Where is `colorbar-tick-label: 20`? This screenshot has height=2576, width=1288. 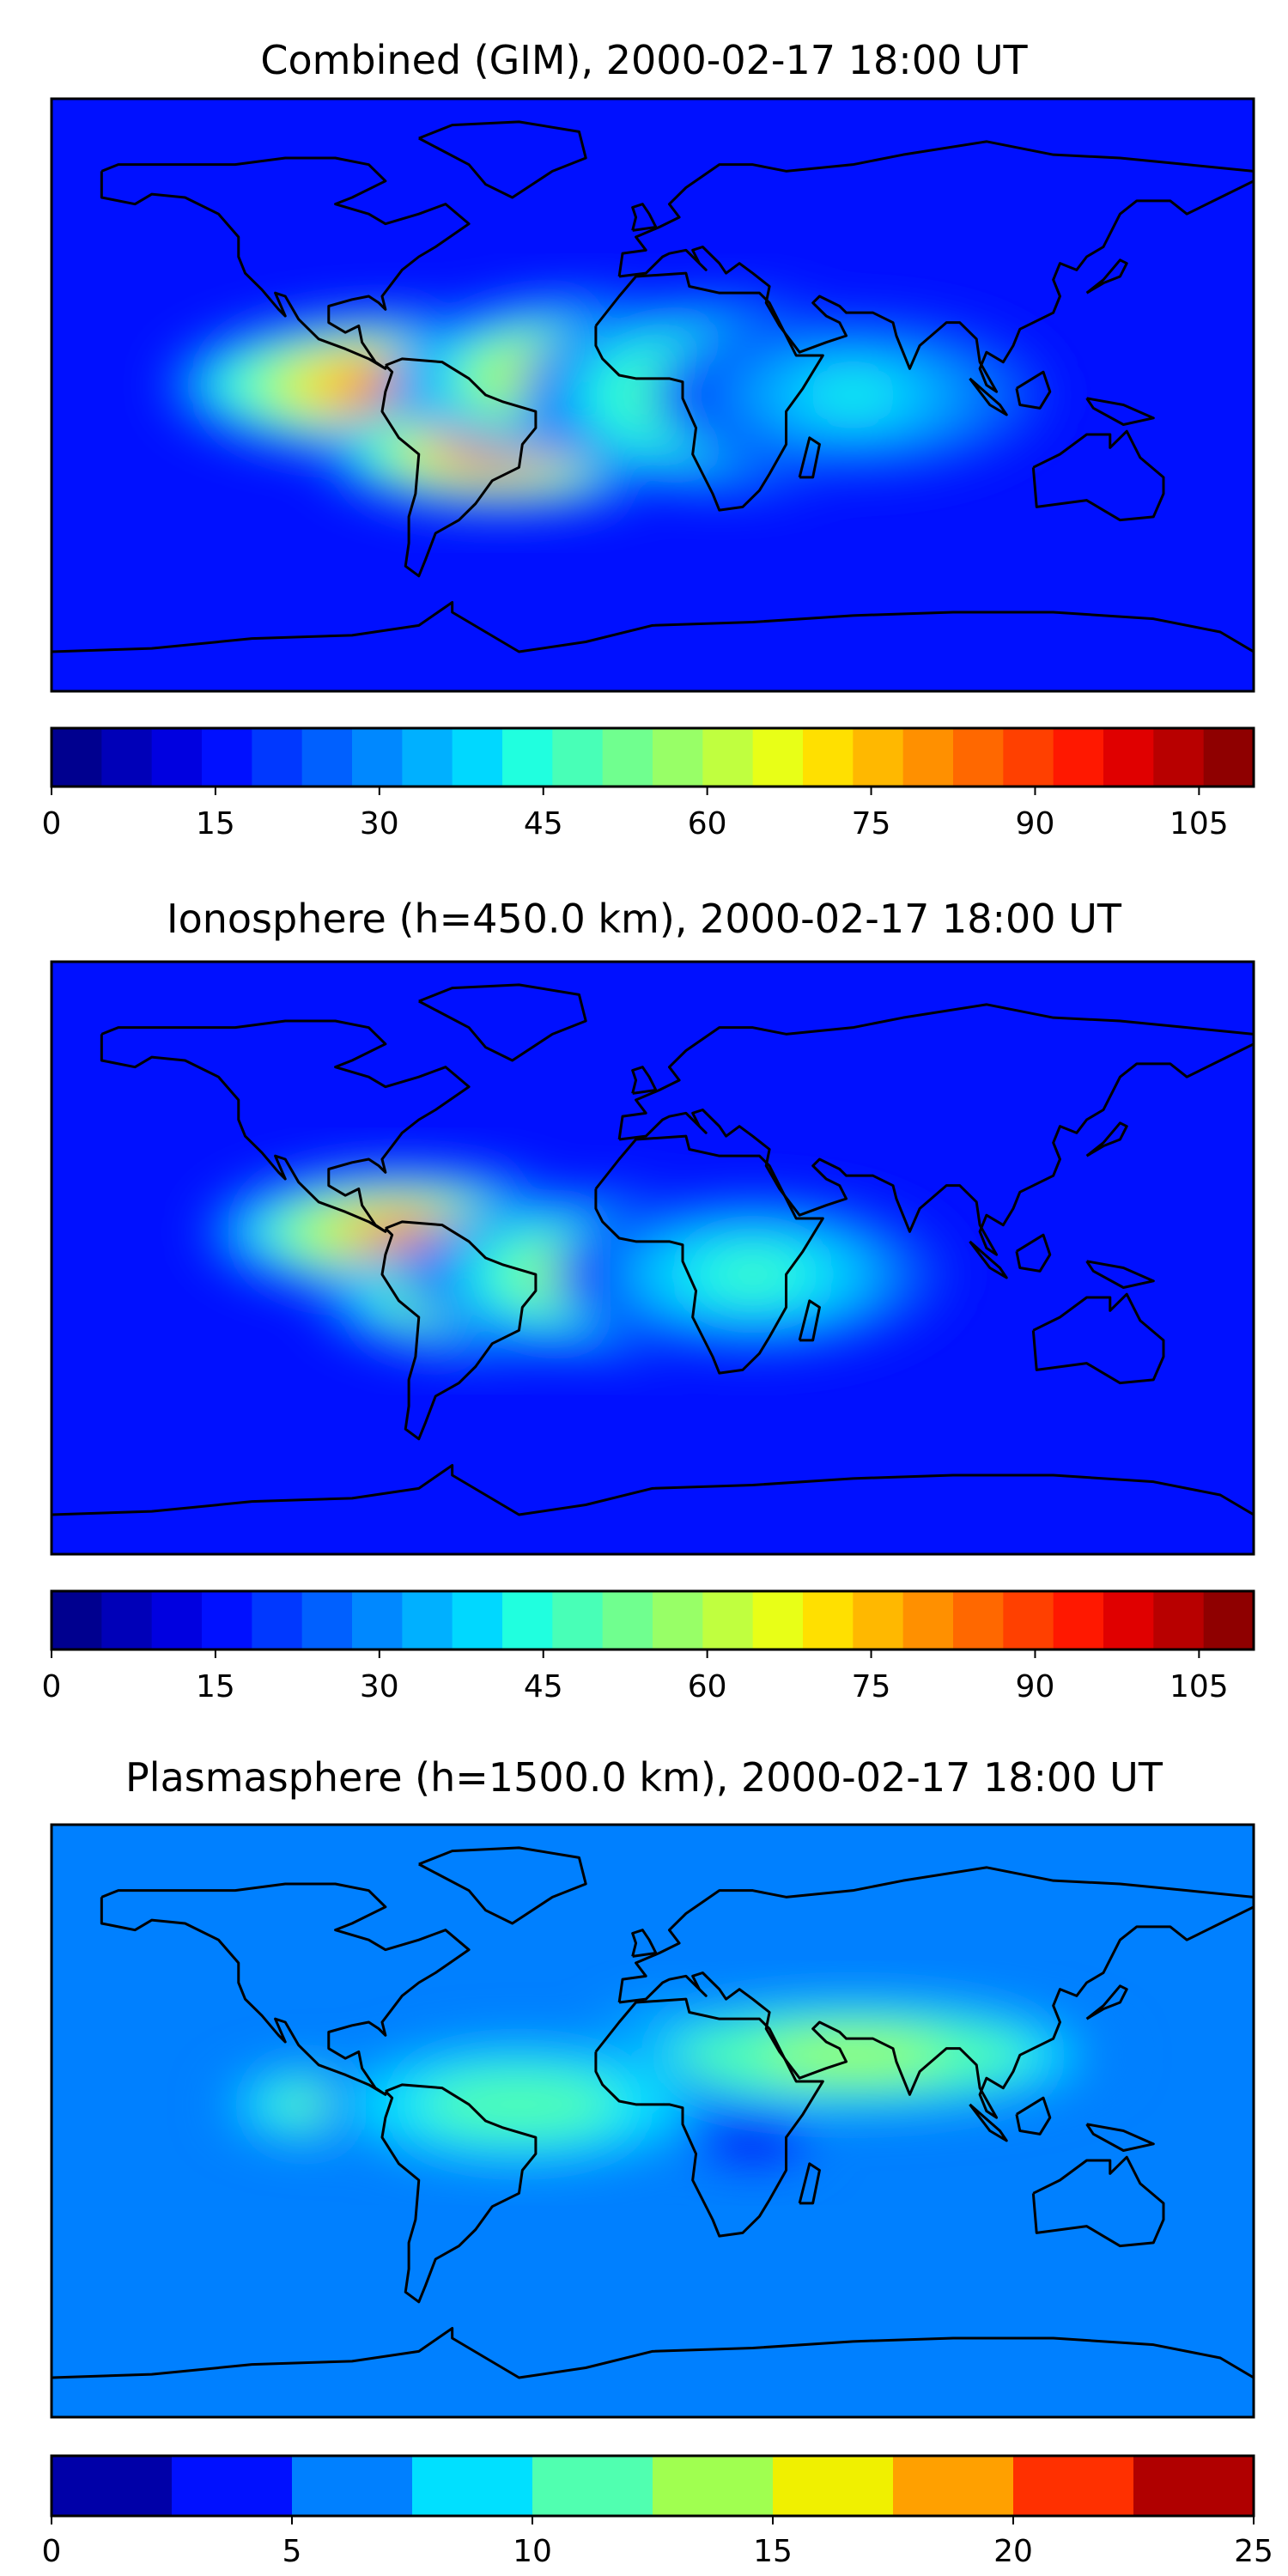 colorbar-tick-label: 20 is located at coordinates (1013, 2551).